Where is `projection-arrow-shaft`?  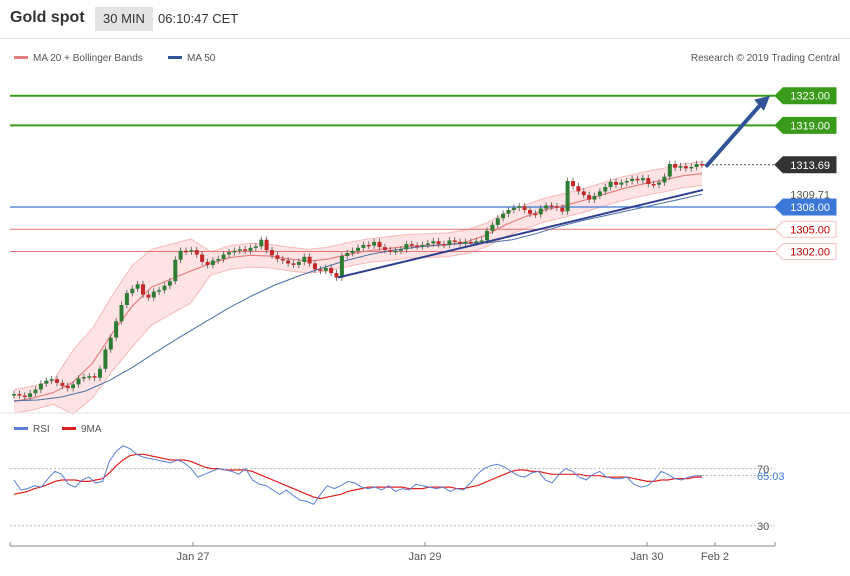 projection-arrow-shaft is located at coordinates (735, 133).